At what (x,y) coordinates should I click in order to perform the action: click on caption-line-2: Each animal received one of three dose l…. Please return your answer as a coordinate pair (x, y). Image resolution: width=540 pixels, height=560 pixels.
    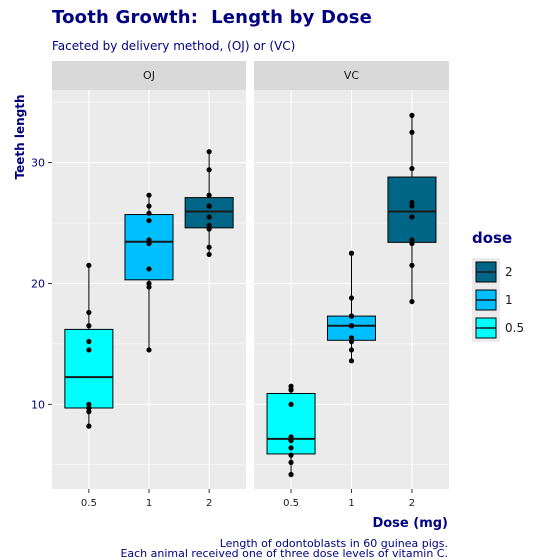
    Looking at the image, I should click on (284, 553).